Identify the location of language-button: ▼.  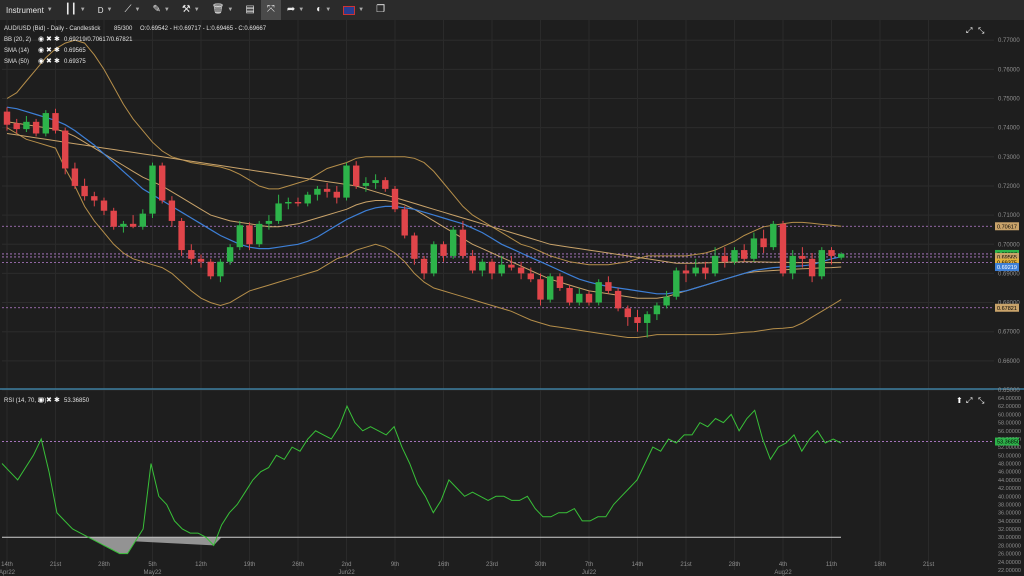
(353, 10).